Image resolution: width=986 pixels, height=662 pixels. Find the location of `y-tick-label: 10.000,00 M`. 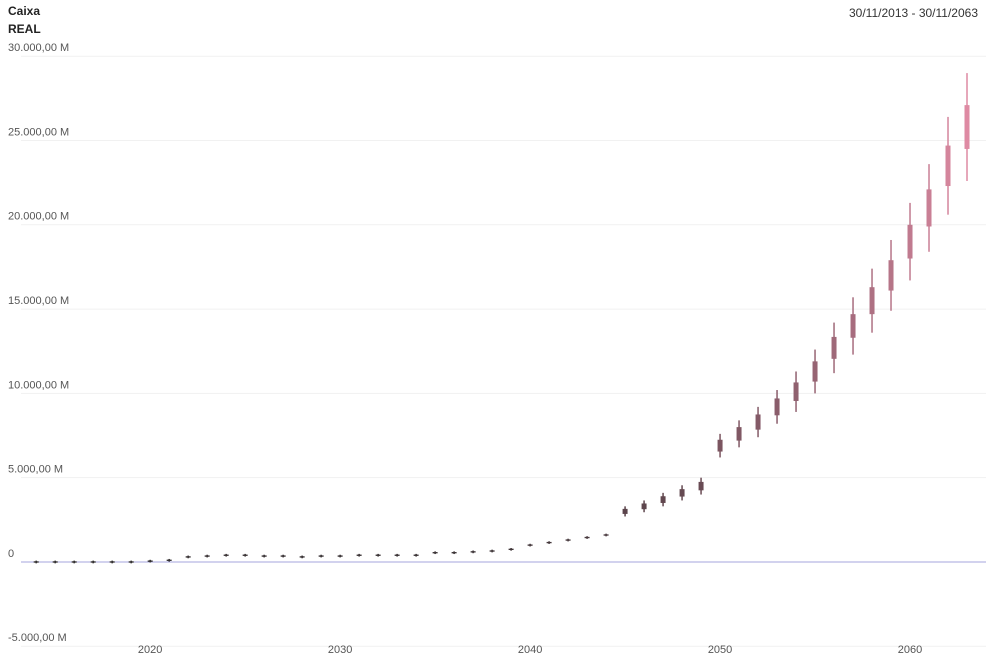

y-tick-label: 10.000,00 M is located at coordinates (38, 385).